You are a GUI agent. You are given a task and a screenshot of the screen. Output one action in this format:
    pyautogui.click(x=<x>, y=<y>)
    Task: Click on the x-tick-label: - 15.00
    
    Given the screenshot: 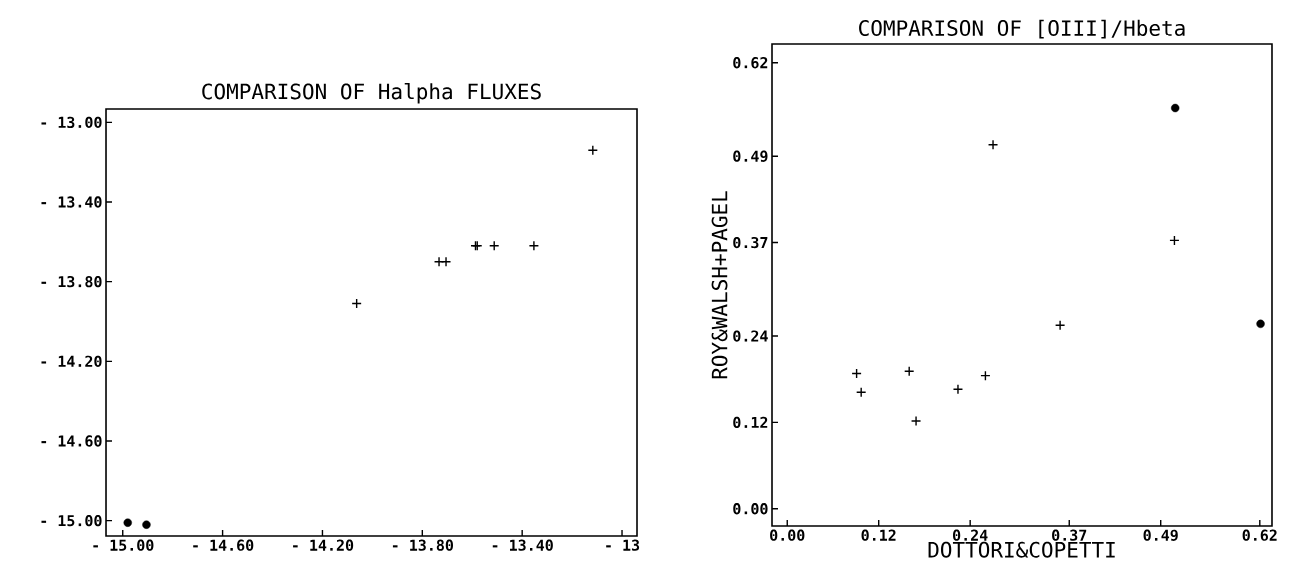 What is the action you would take?
    pyautogui.click(x=123, y=545)
    